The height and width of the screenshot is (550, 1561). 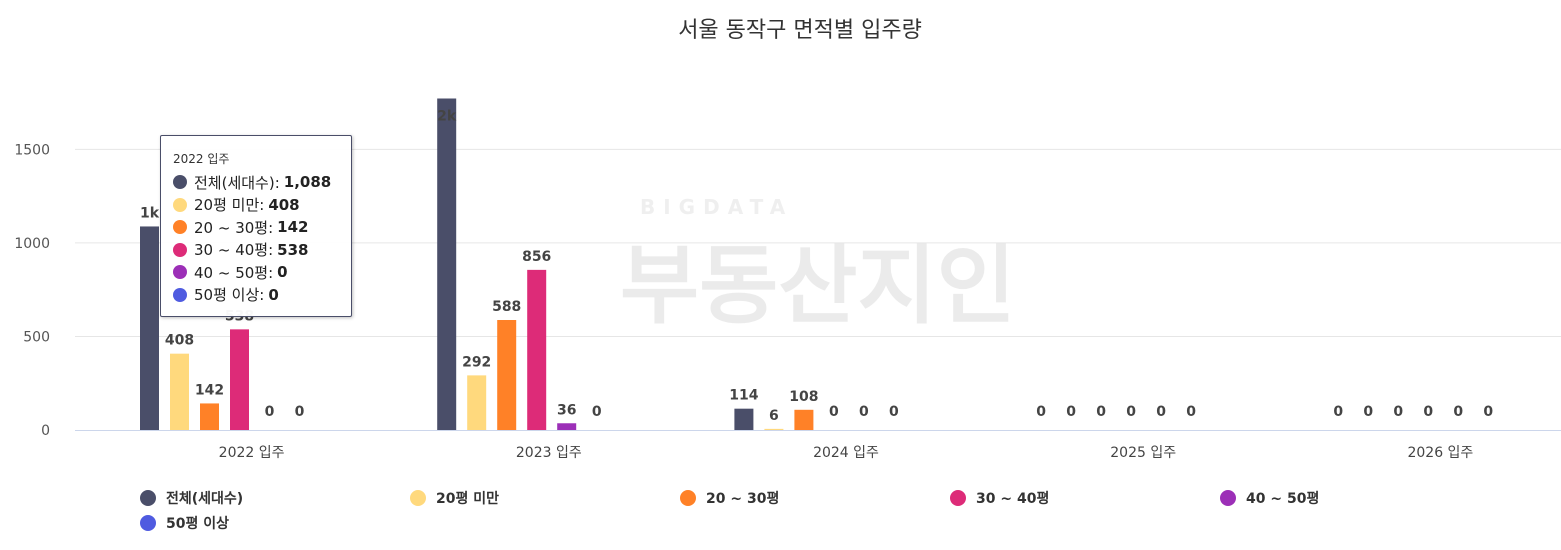 I want to click on data-label: 588, so click(x=506, y=307).